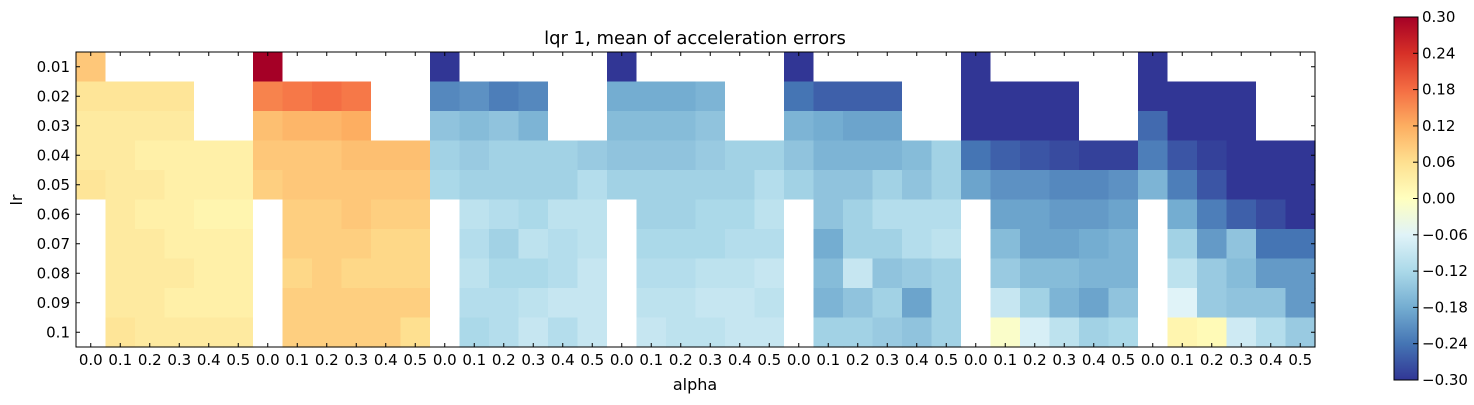 This screenshot has height=405, width=1474. What do you see at coordinates (53, 214) in the screenshot?
I see `y-tick-label: 0.06` at bounding box center [53, 214].